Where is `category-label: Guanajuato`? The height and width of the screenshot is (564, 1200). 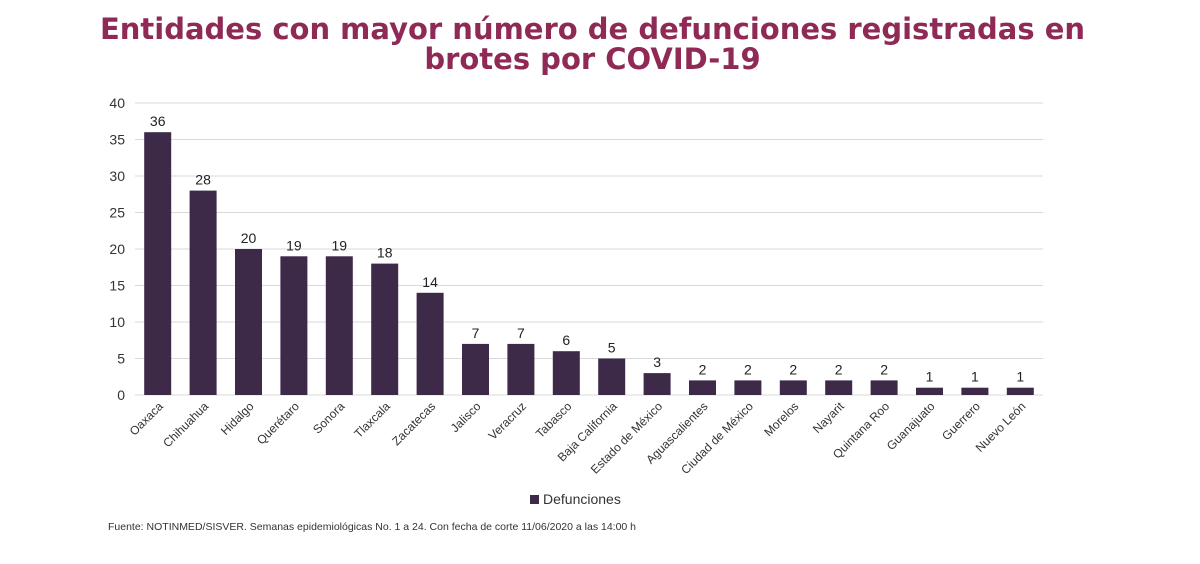 category-label: Guanajuato is located at coordinates (911, 426).